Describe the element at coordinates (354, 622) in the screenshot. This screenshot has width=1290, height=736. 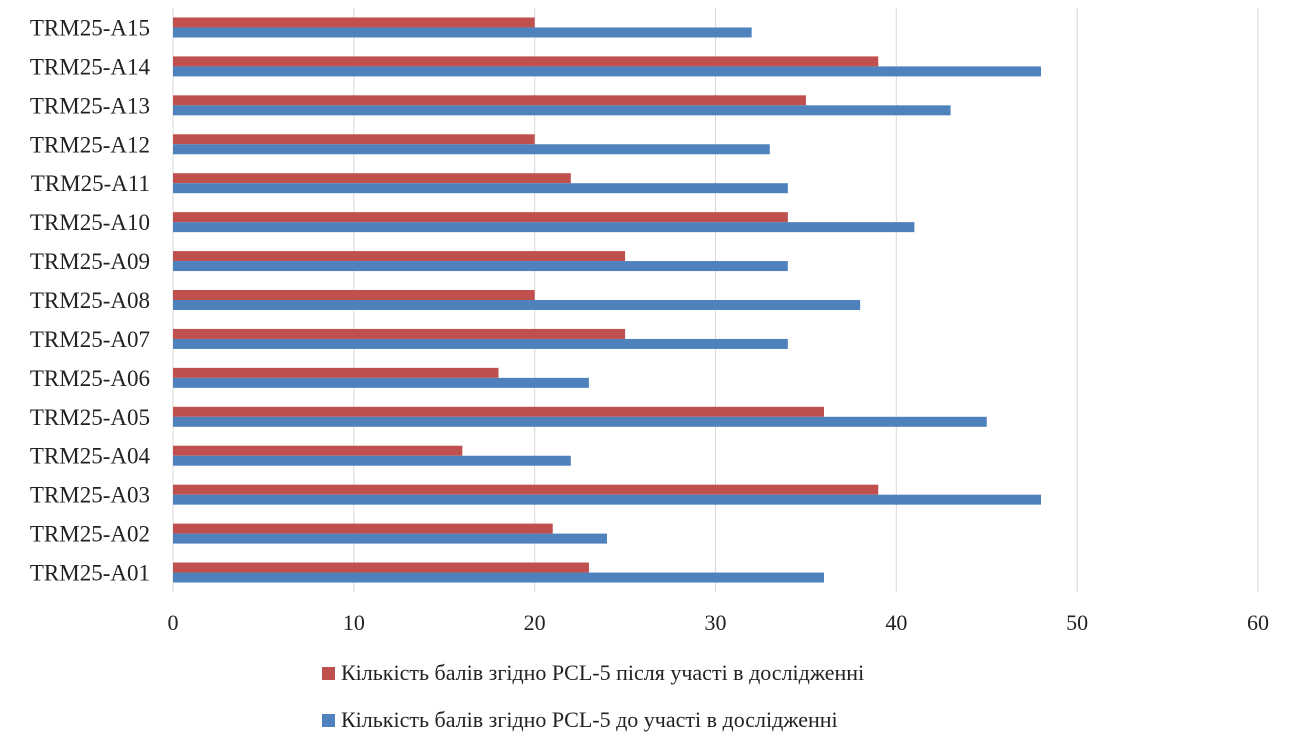
I see `x-tick-label-10: 10` at that location.